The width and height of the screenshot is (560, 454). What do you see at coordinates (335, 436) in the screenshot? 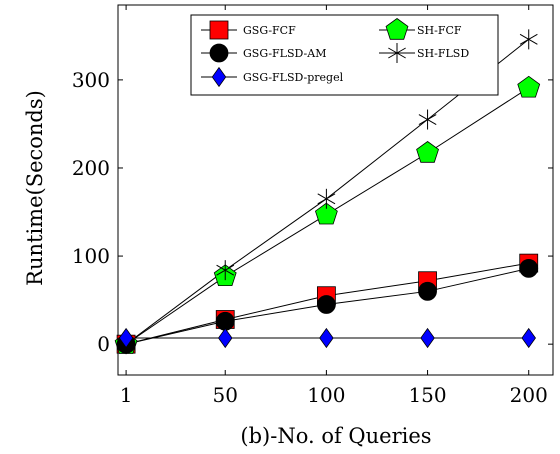
I see `x-axis-label: (b)-No. of Queries` at bounding box center [335, 436].